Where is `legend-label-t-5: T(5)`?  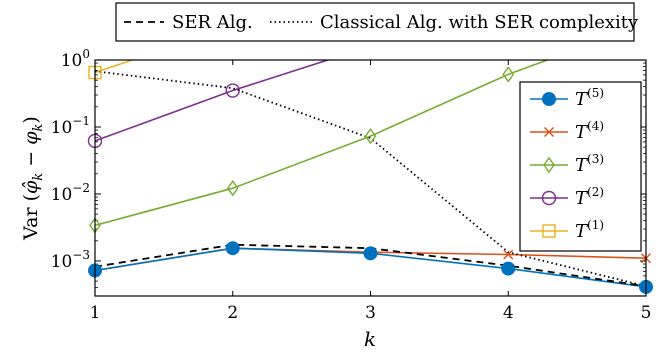 legend-label-t-5: T(5) is located at coordinates (589, 98).